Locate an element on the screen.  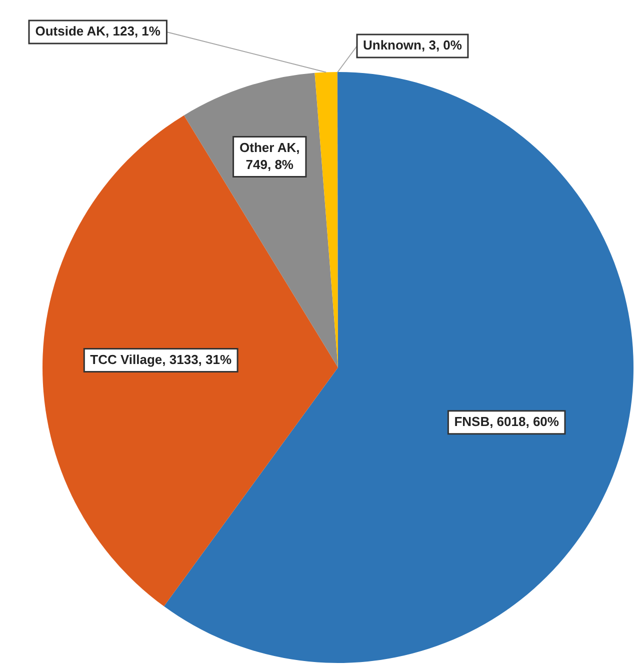
slice-label: Outside AK, 123, 1% is located at coordinates (98, 31).